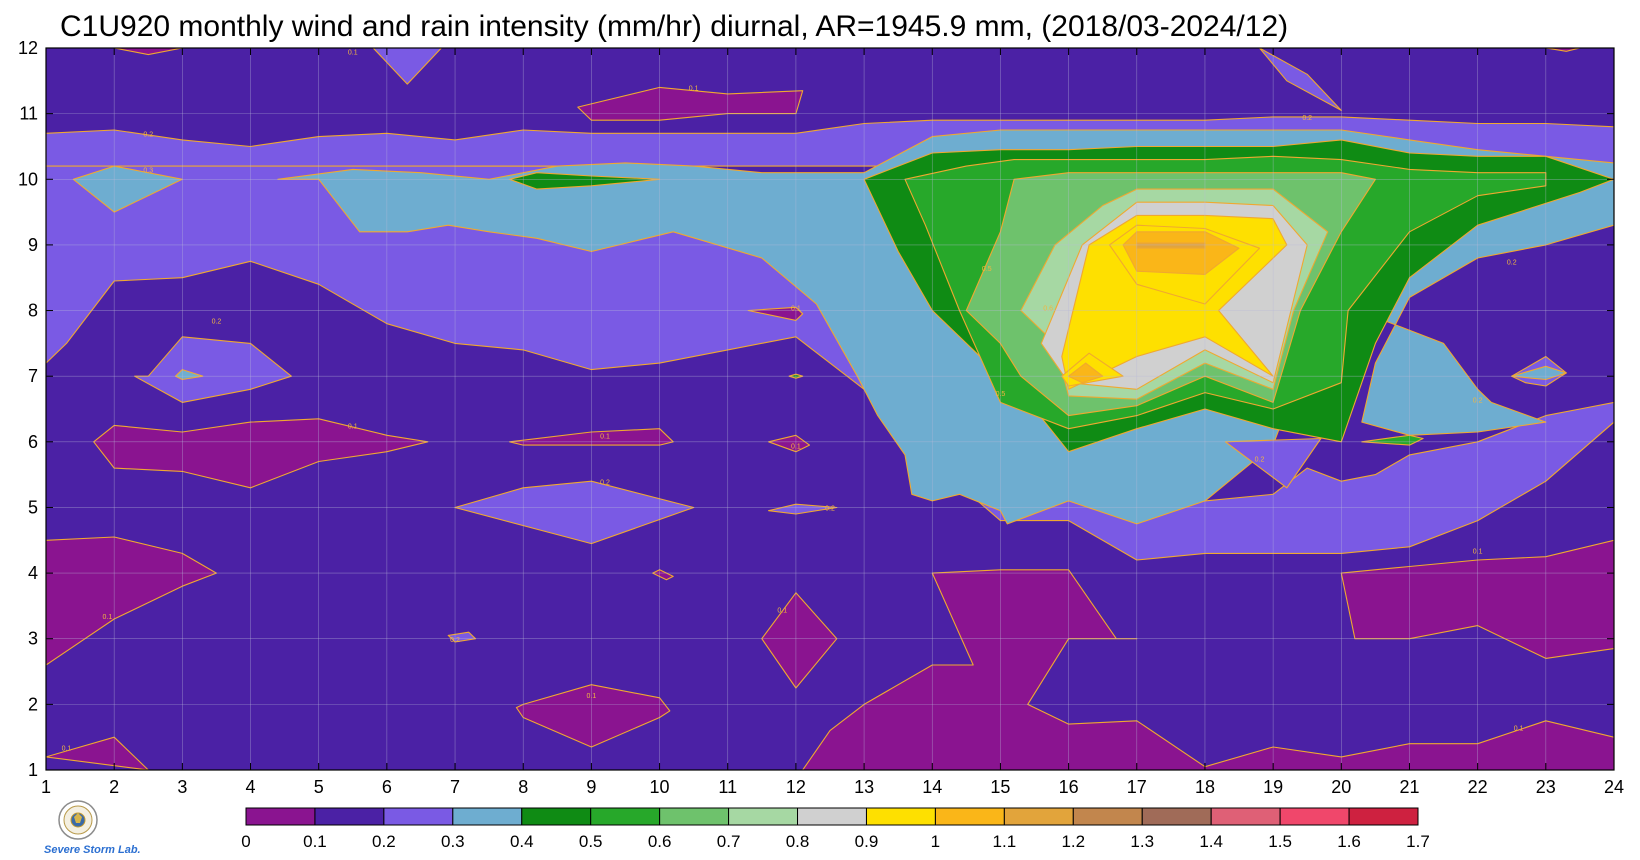  Describe the element at coordinates (1205, 787) in the screenshot. I see `x-tick-label: 18` at that location.